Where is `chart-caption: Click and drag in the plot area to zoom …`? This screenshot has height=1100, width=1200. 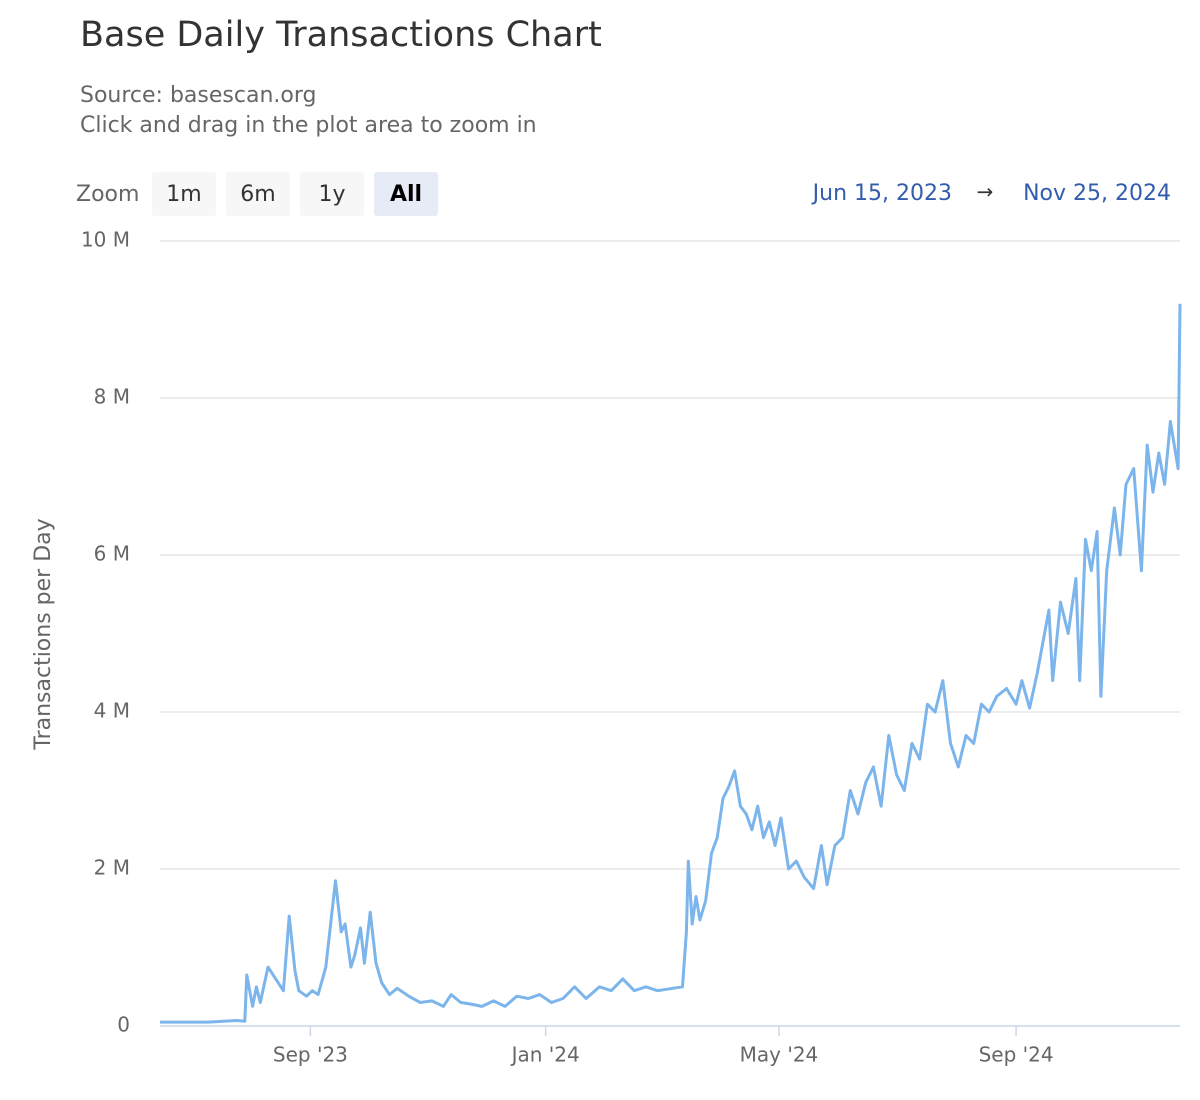
chart-caption: Click and drag in the plot area to zoom … is located at coordinates (308, 125).